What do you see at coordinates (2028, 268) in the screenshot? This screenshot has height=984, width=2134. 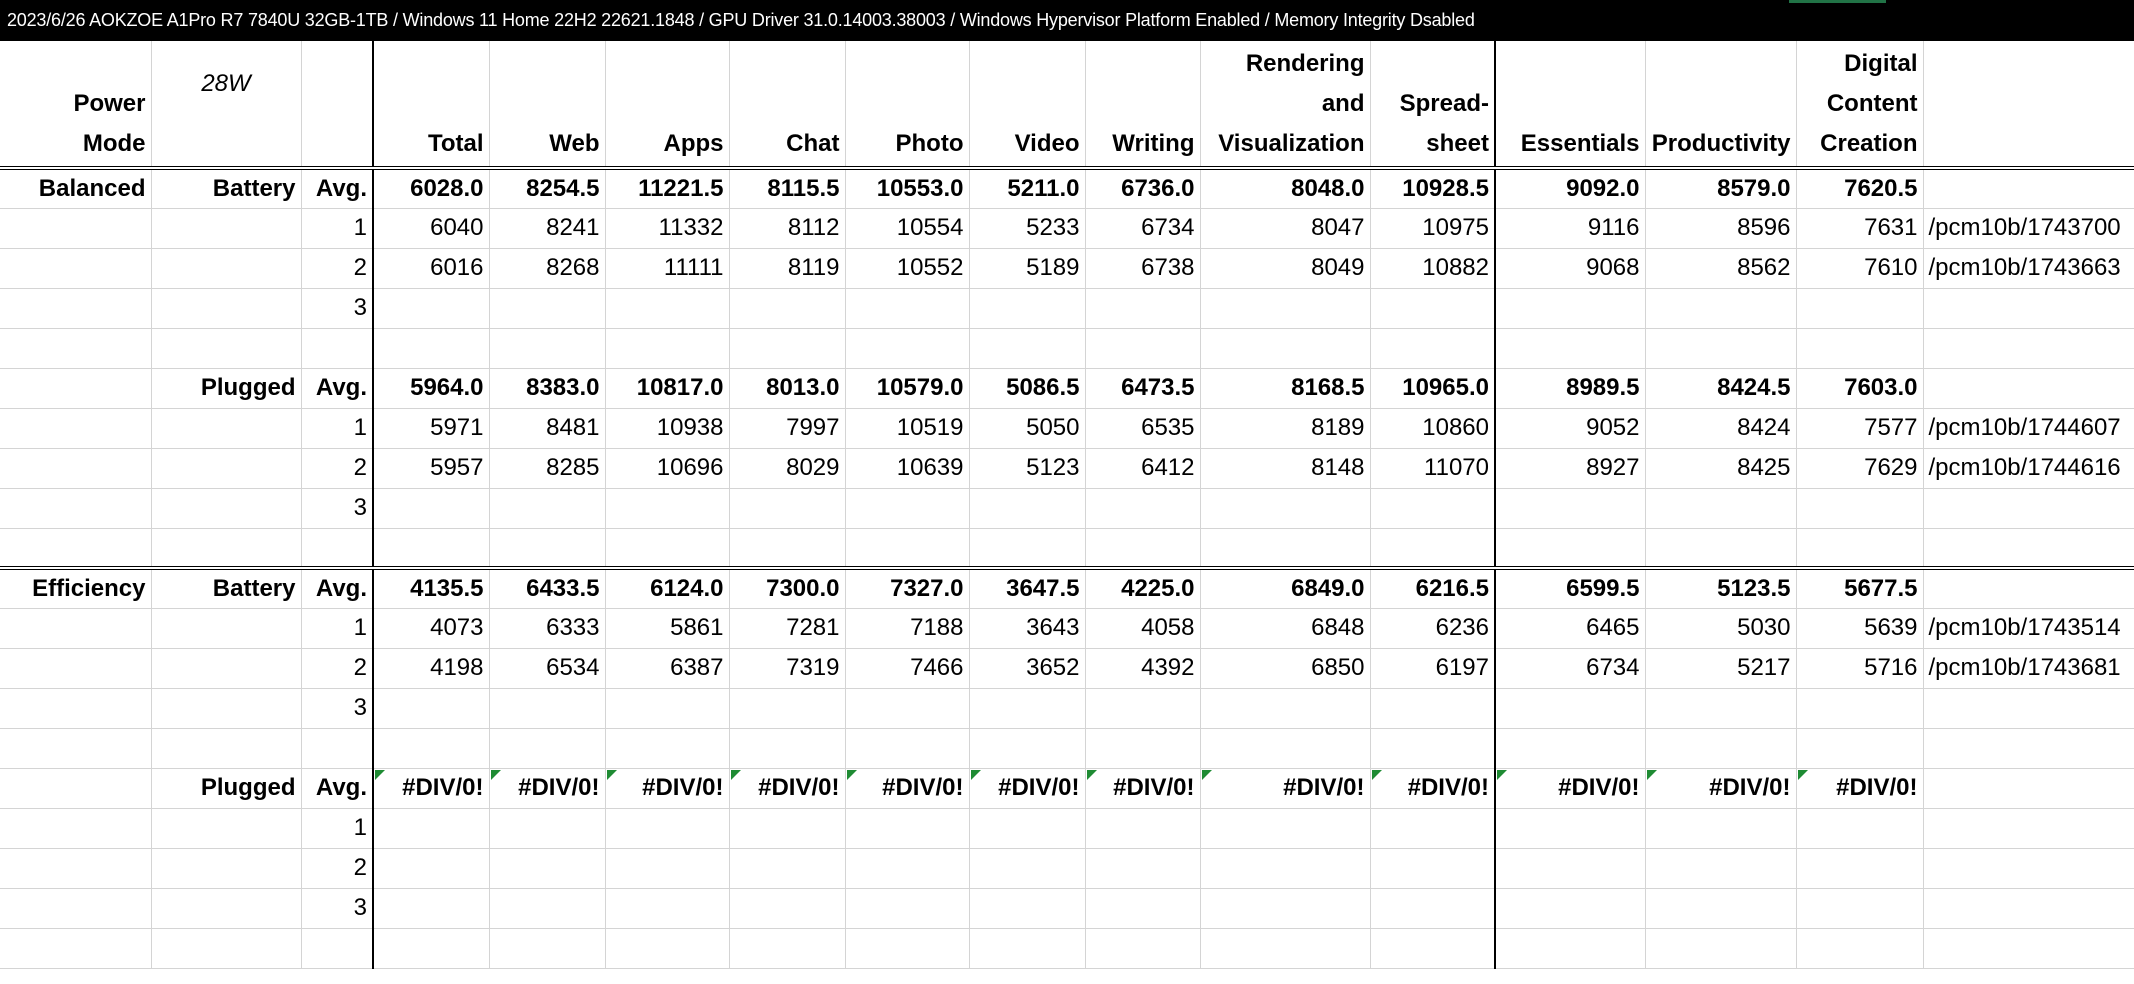 I see `result-url-cell: /pcm10b/1743663` at bounding box center [2028, 268].